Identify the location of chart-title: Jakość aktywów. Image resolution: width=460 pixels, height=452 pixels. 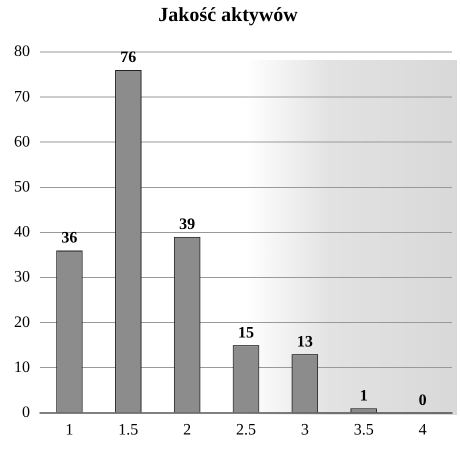
(228, 15).